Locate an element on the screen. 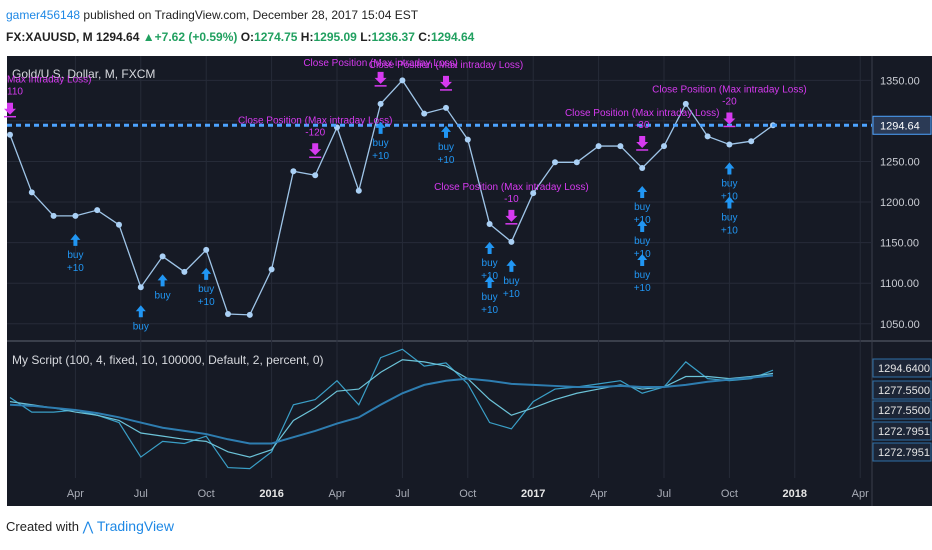 Image resolution: width=932 pixels, height=550 pixels. author-link: gamer456148 is located at coordinates (43, 15).